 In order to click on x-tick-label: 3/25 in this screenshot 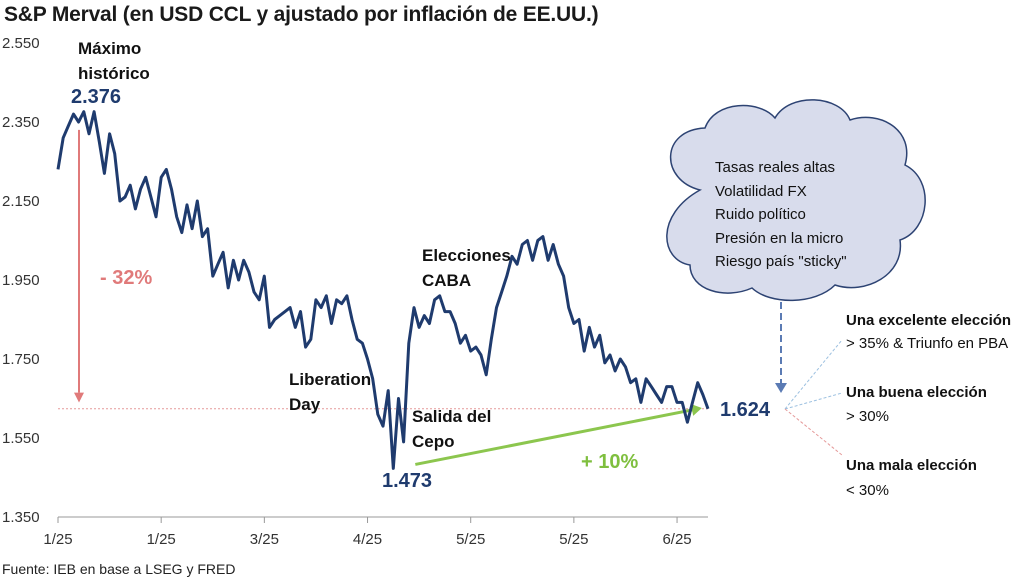, I will do `click(264, 539)`.